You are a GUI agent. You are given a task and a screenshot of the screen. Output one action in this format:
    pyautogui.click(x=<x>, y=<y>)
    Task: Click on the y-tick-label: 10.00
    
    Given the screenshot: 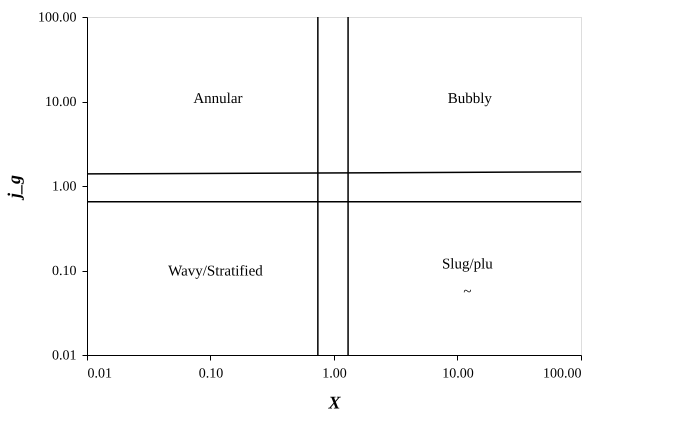 What is the action you would take?
    pyautogui.click(x=60, y=102)
    